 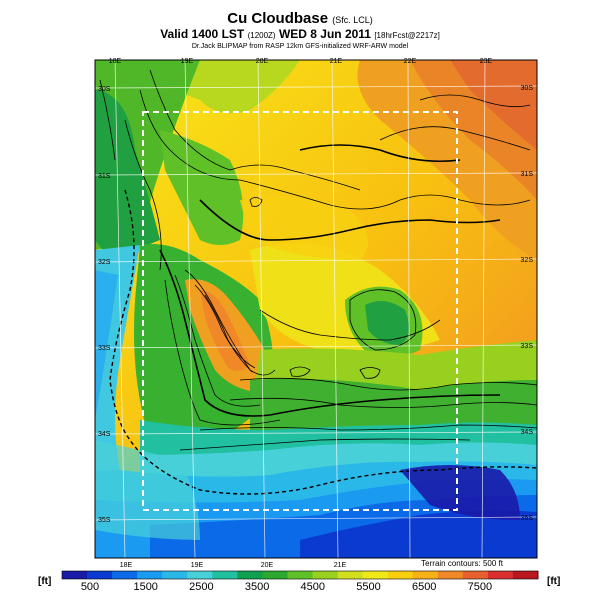 What do you see at coordinates (313, 587) in the screenshot?
I see `colorbar-tick-label: 4500` at bounding box center [313, 587].